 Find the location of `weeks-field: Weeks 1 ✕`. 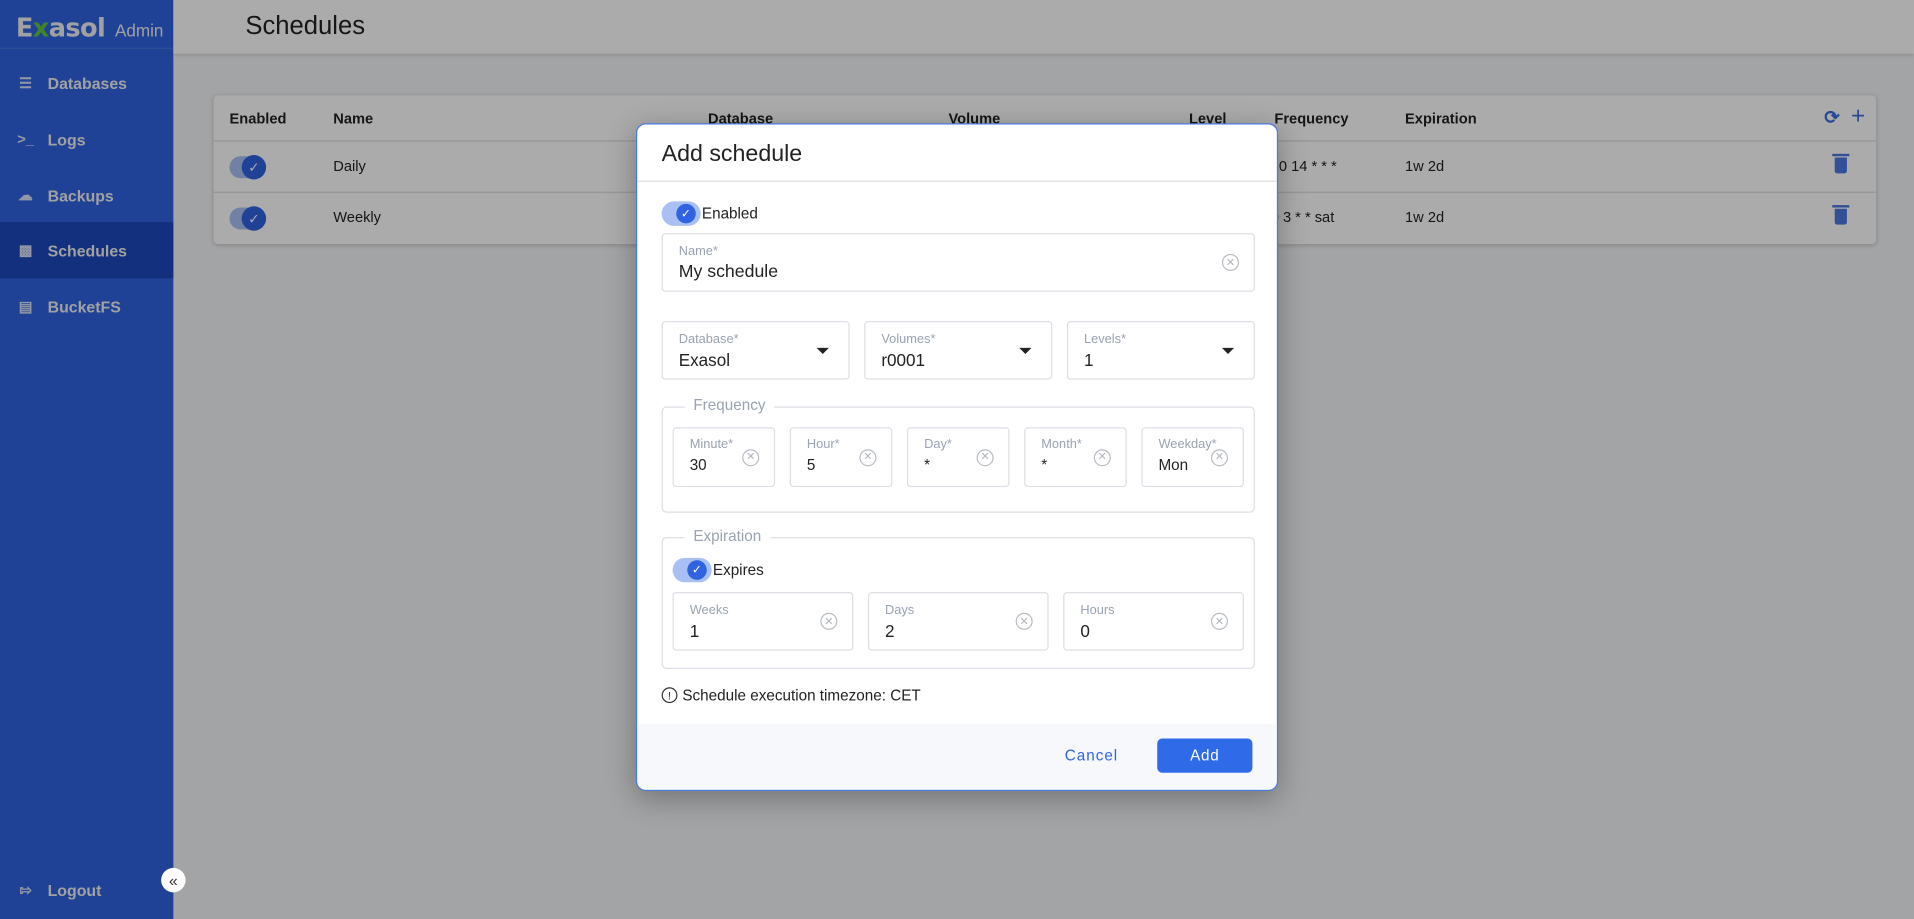

weeks-field: Weeks 1 ✕ is located at coordinates (763, 621).